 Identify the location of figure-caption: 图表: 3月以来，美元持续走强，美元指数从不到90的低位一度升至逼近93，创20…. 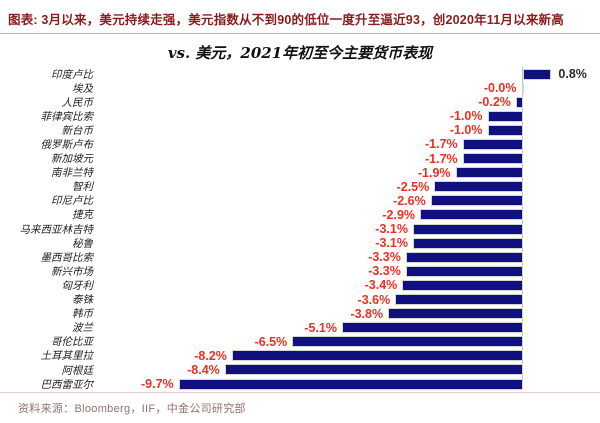
(300, 17).